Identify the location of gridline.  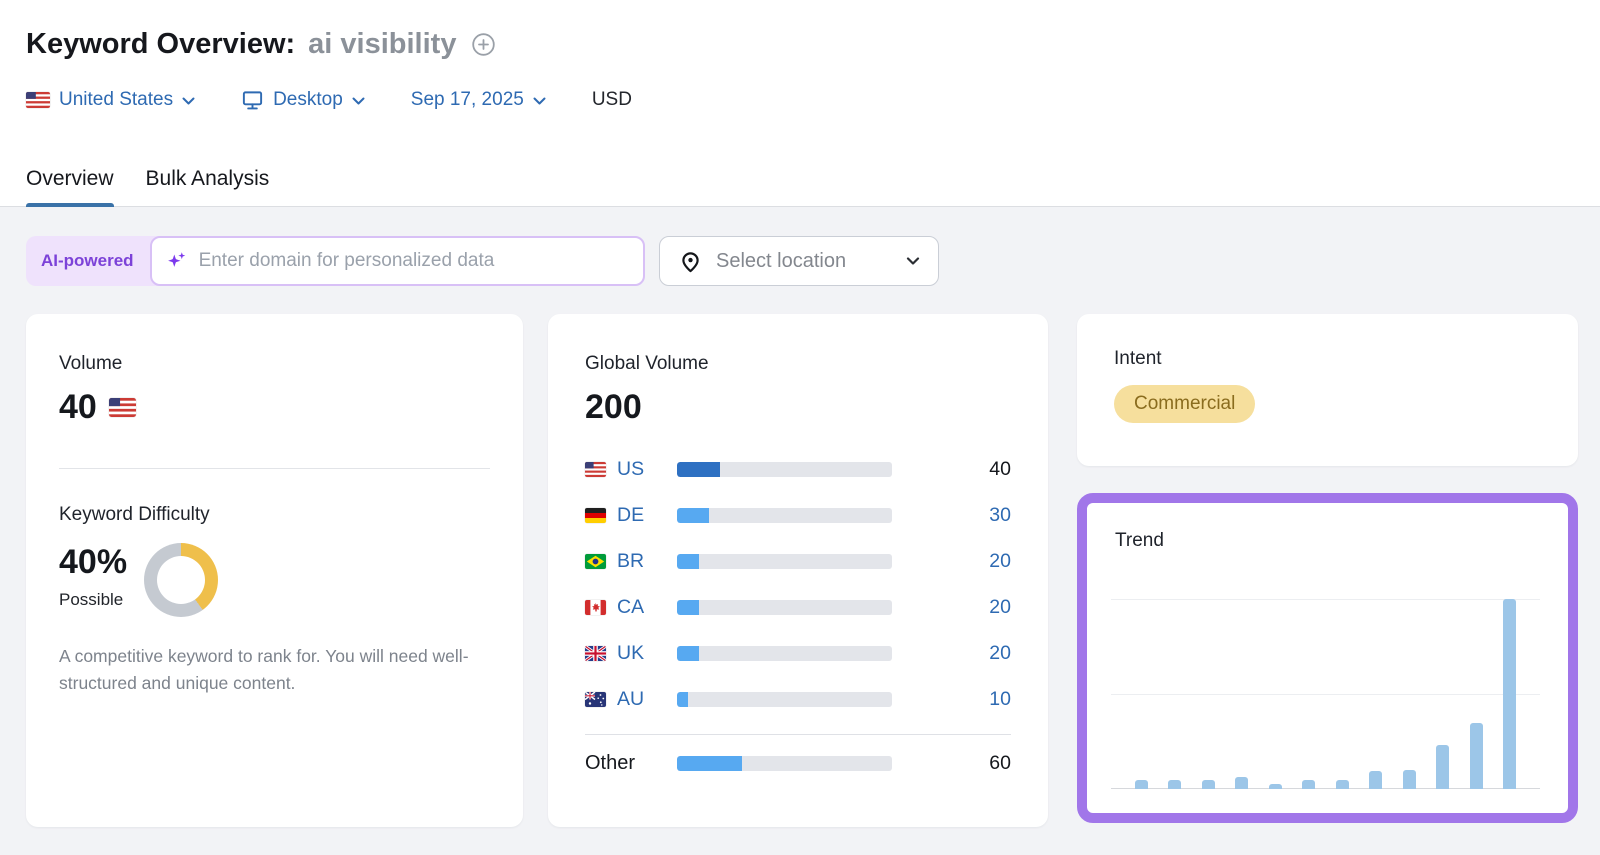
(1325, 694).